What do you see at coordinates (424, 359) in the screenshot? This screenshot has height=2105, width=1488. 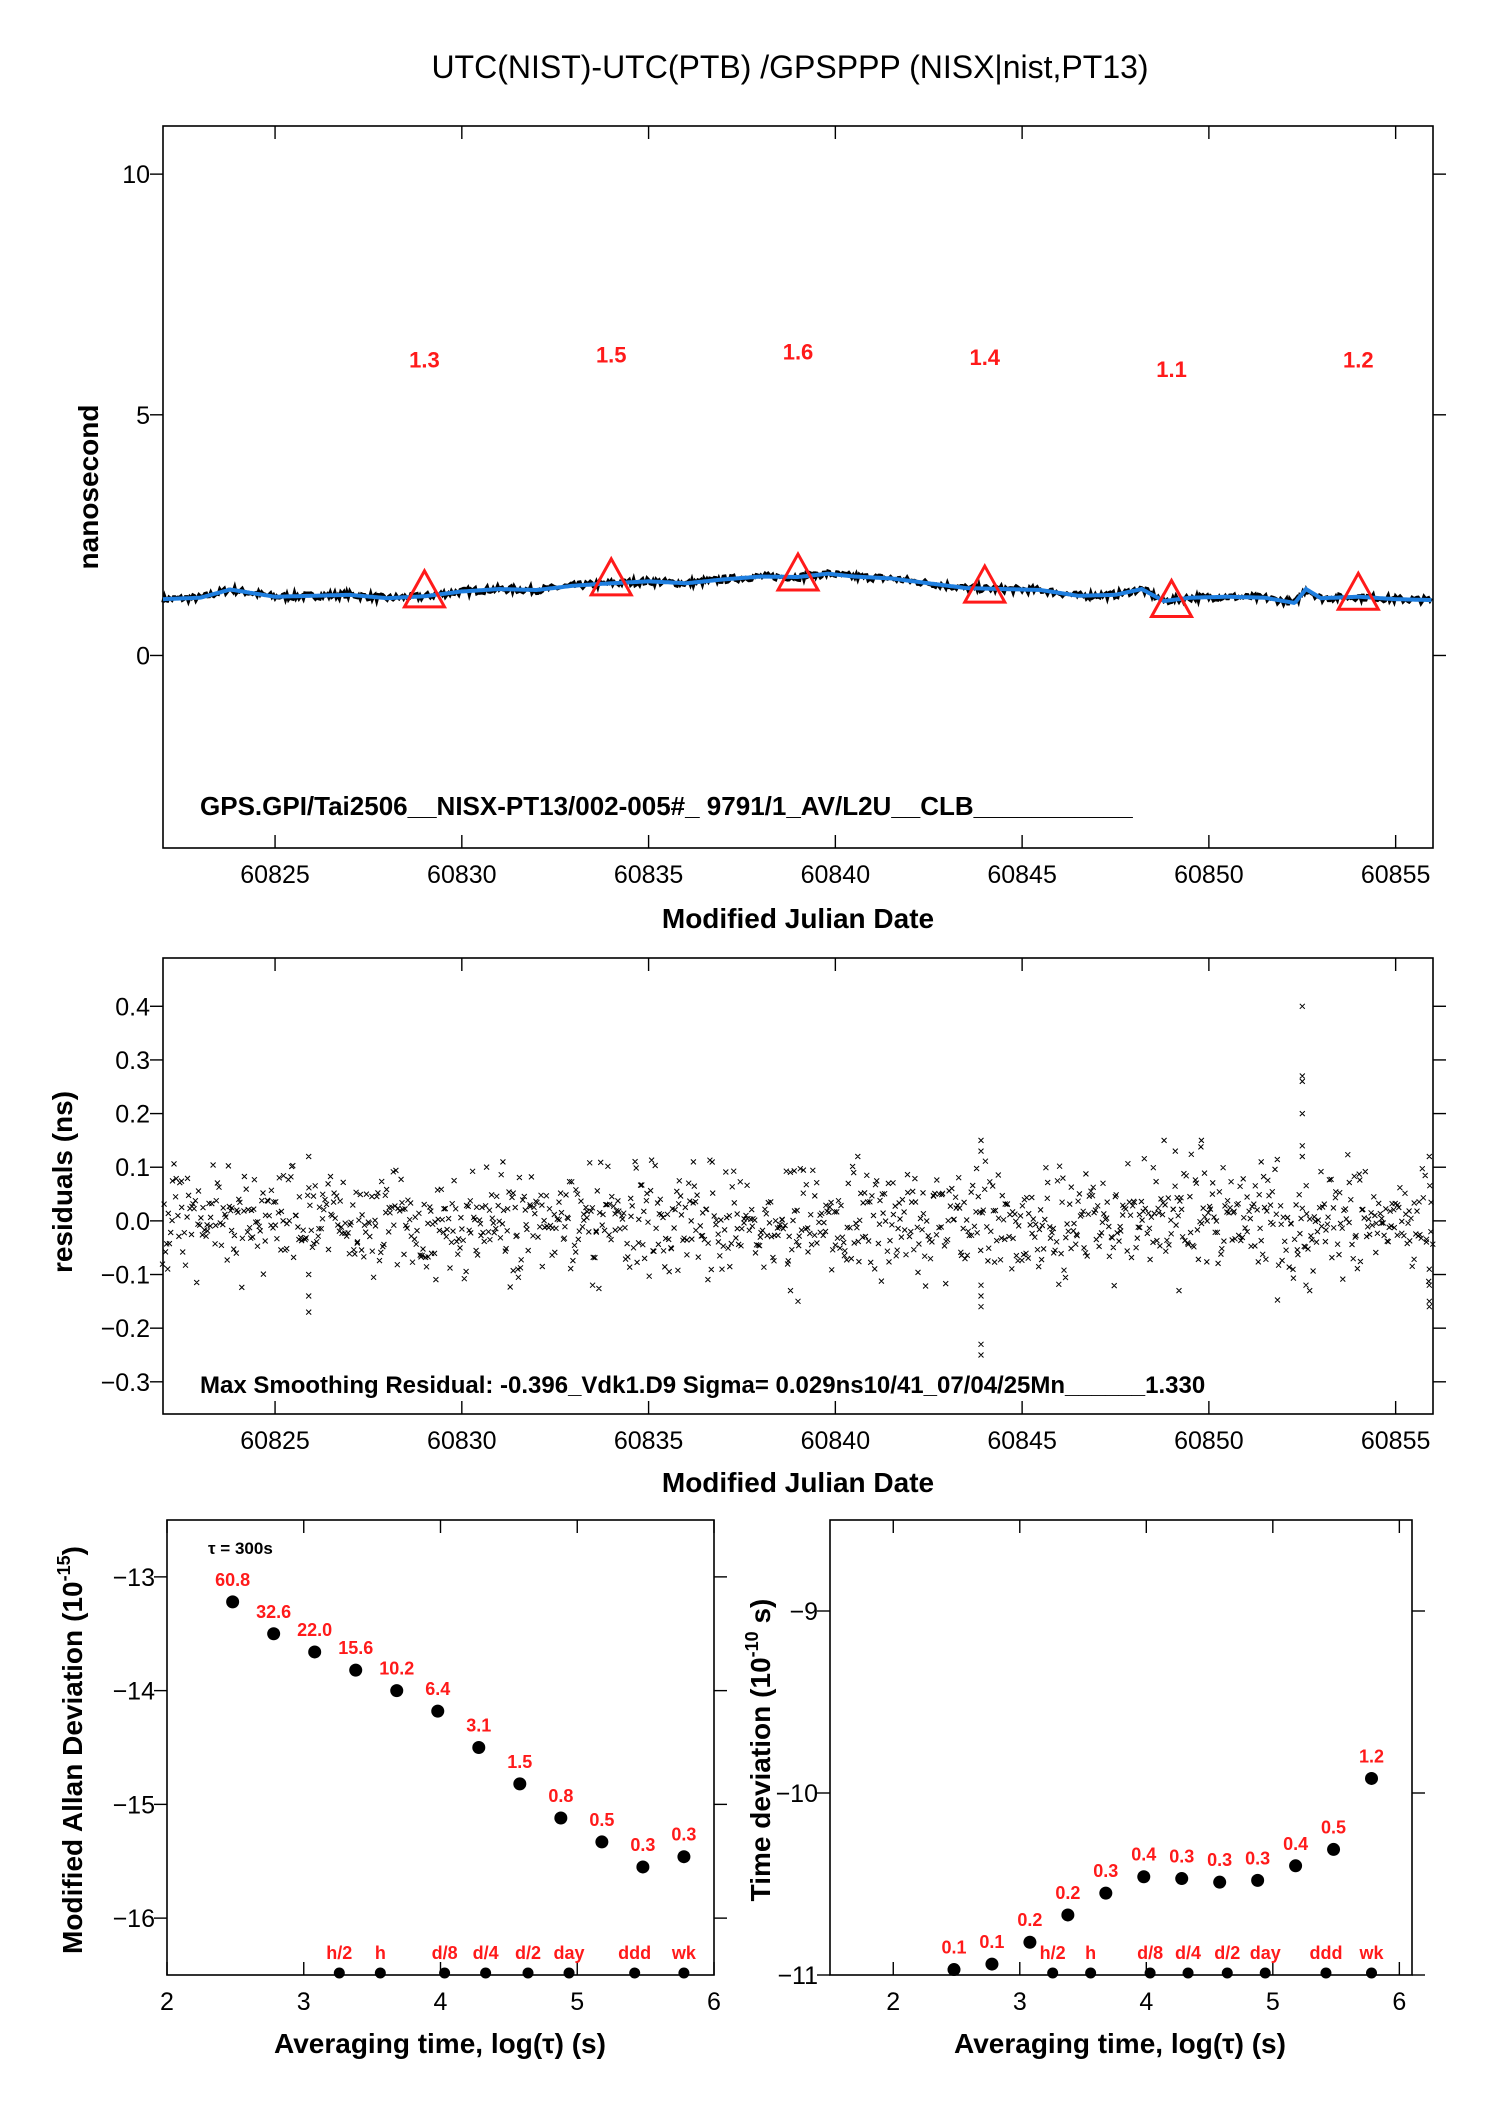 I see `marker-value-label: 1.3` at bounding box center [424, 359].